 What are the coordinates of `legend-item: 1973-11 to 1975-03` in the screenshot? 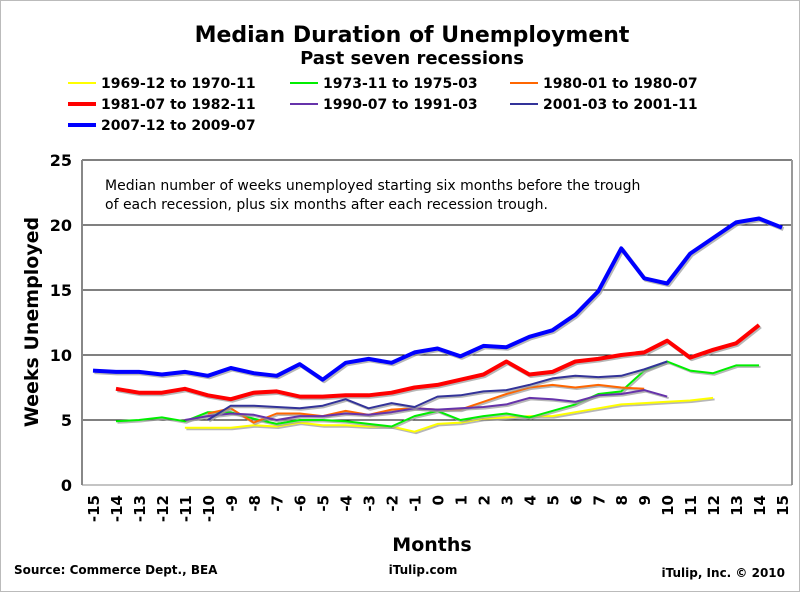 It's located at (384, 84).